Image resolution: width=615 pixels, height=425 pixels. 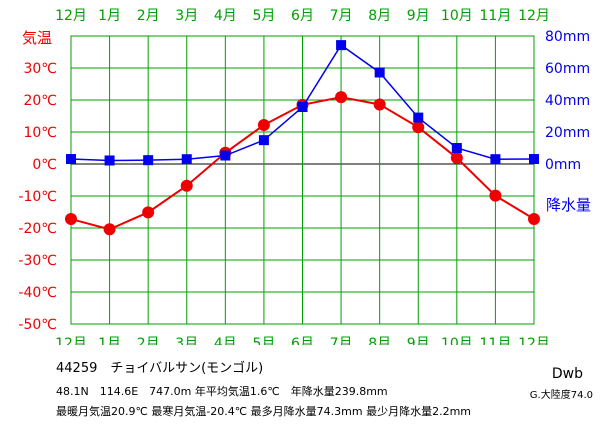 I want to click on station-name: 44259 チョイバルサン(モンゴル), so click(x=160, y=368).